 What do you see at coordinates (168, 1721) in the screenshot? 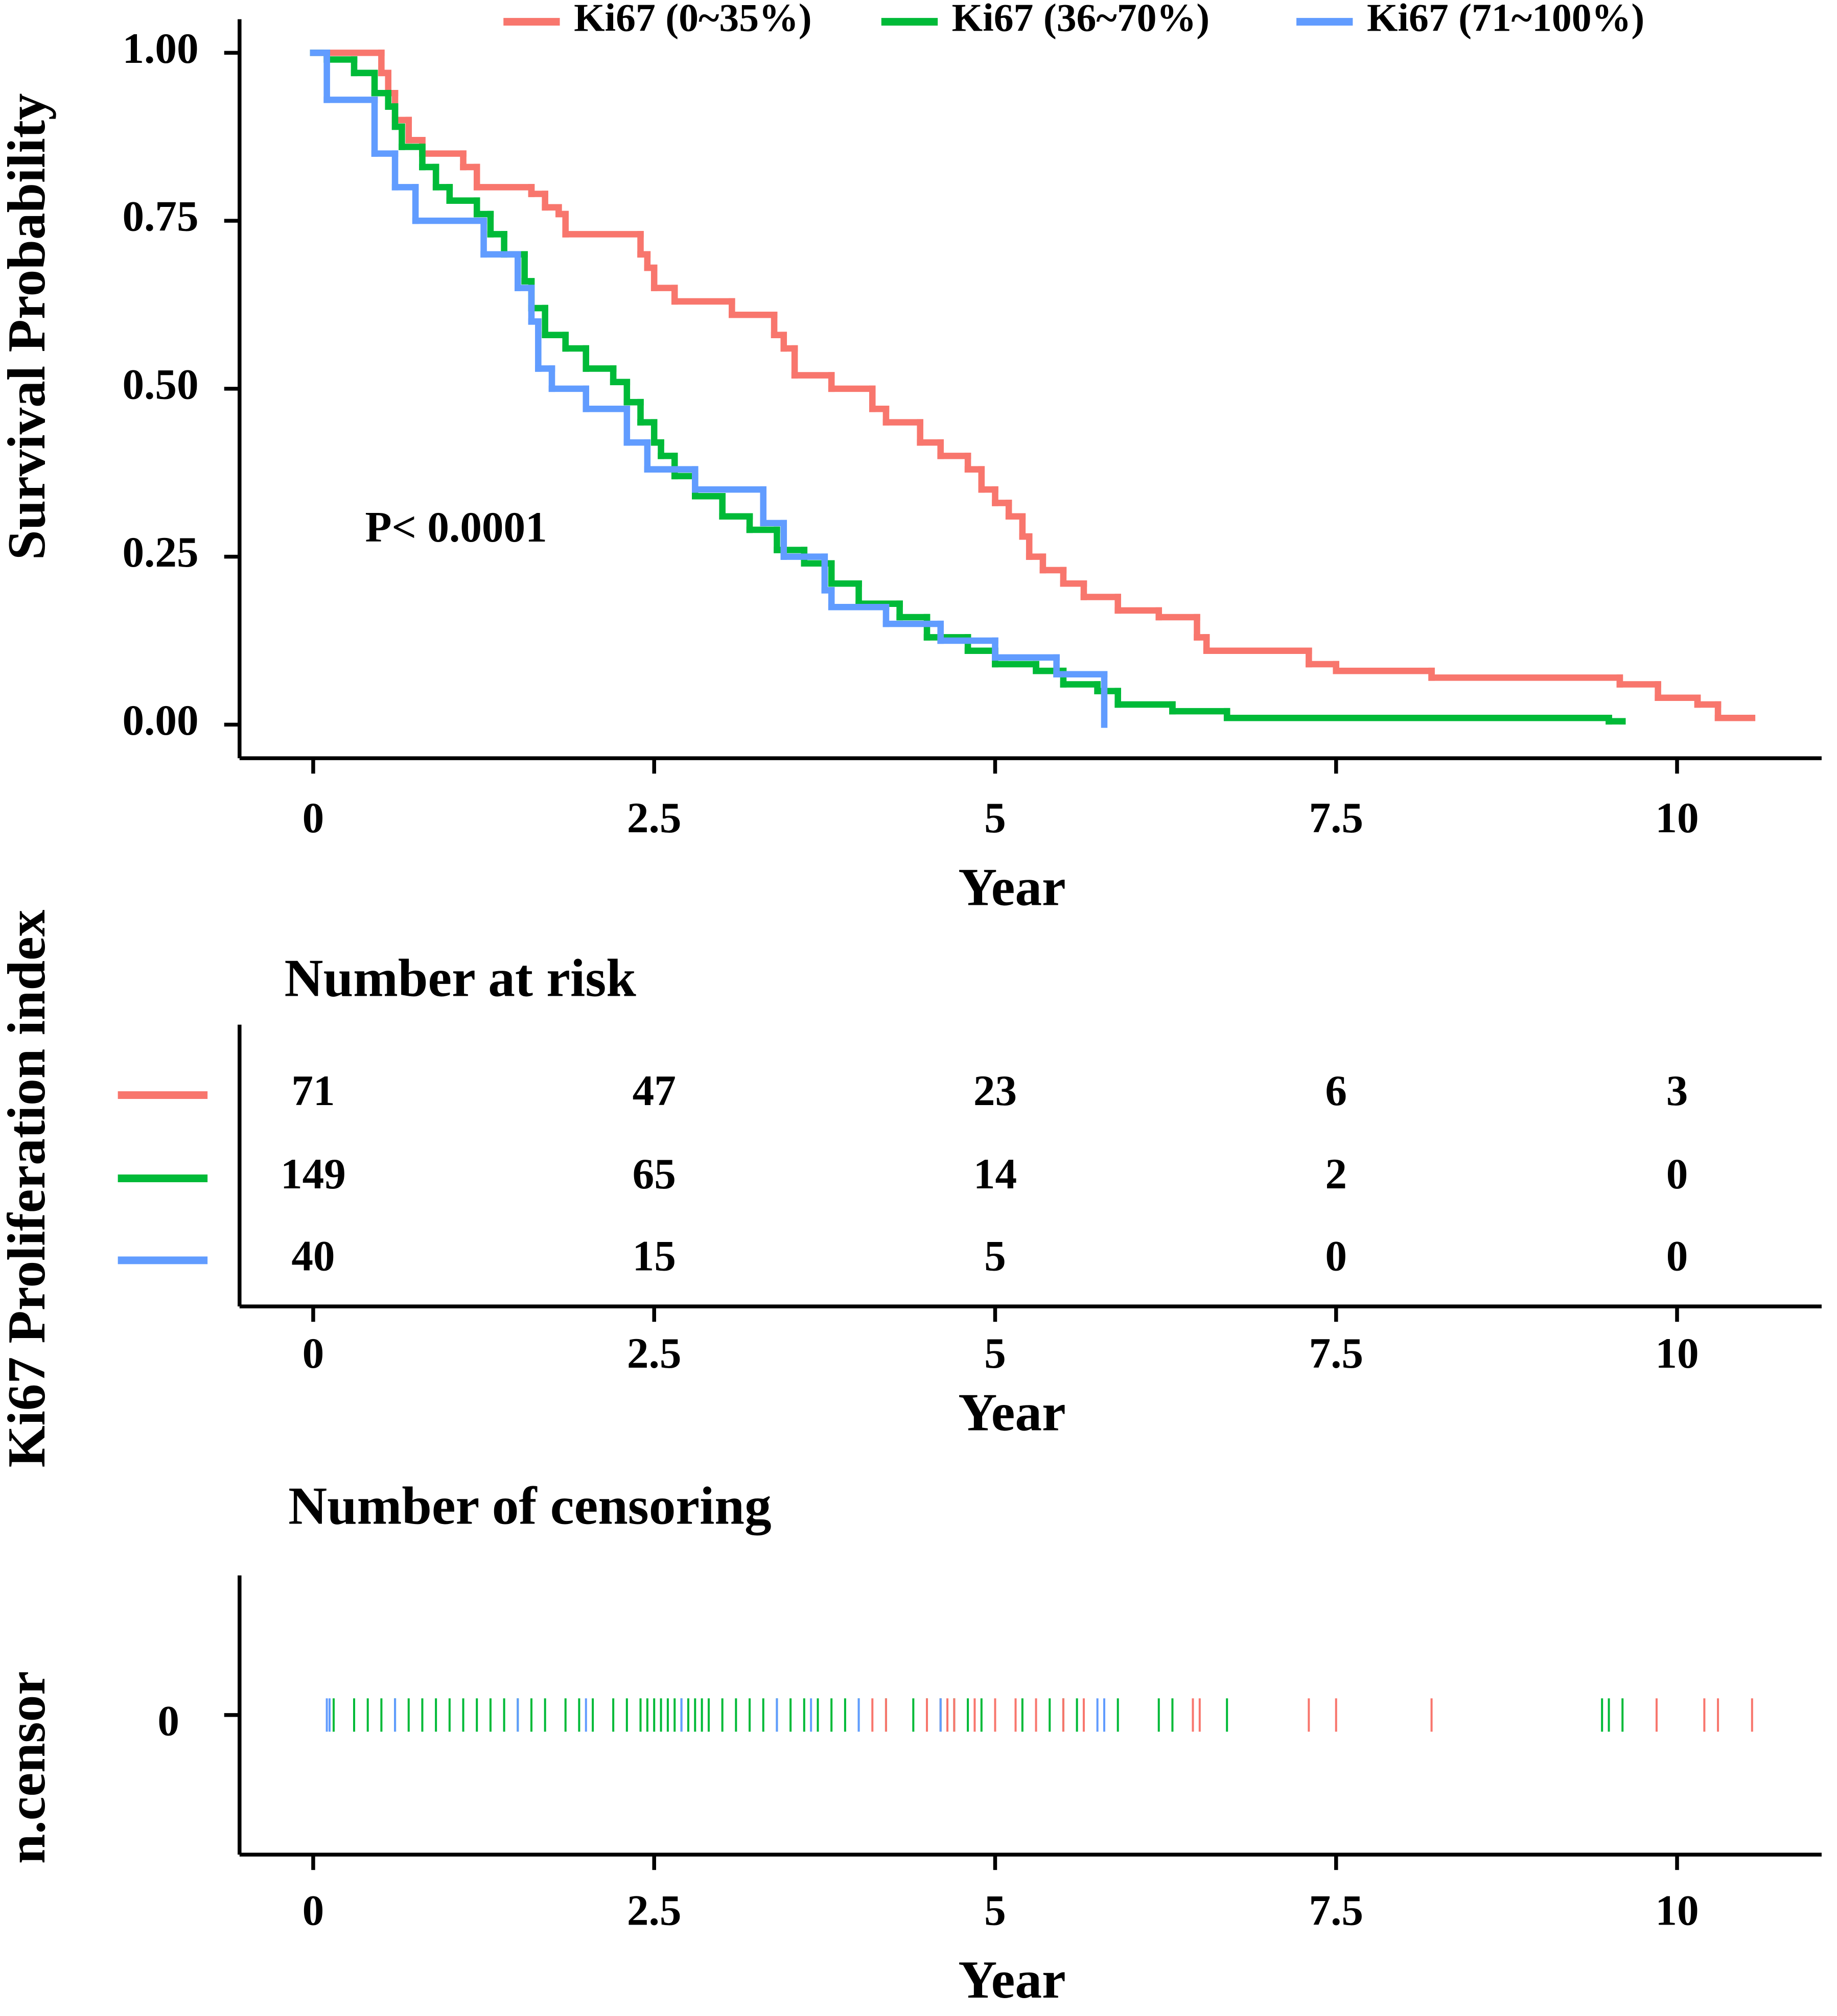
I see `y-tick-label: 0` at bounding box center [168, 1721].